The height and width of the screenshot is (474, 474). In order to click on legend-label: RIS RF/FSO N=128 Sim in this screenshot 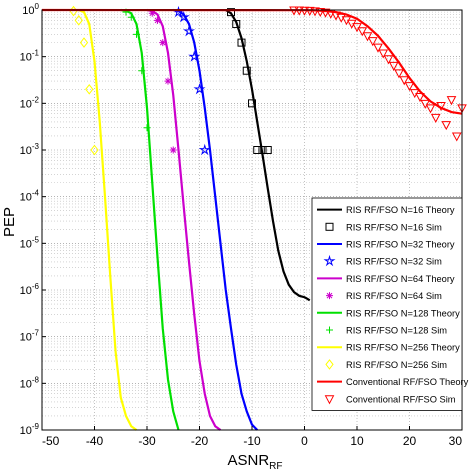, I will do `click(396, 331)`.